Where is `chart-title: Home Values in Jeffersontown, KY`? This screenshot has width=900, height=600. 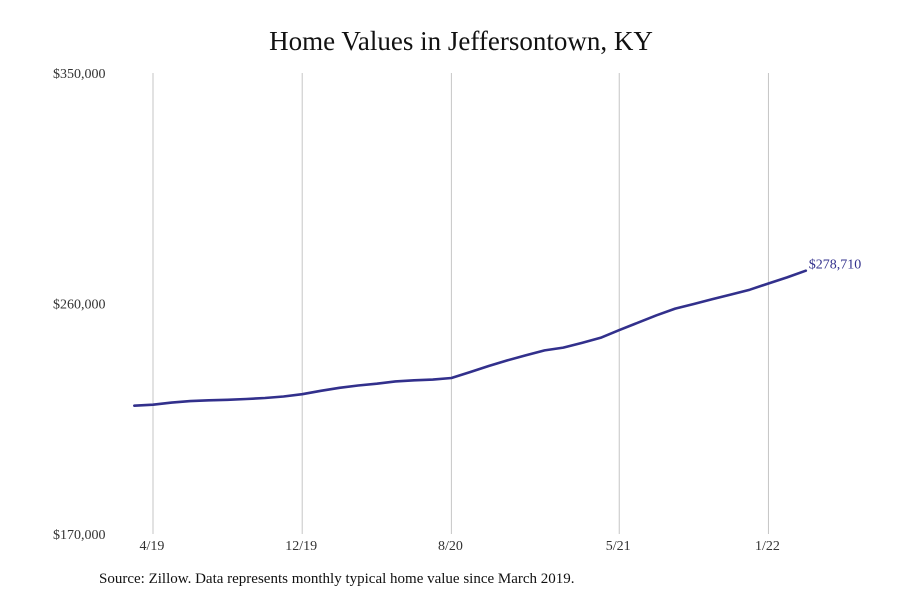
chart-title: Home Values in Jeffersontown, KY is located at coordinates (461, 41).